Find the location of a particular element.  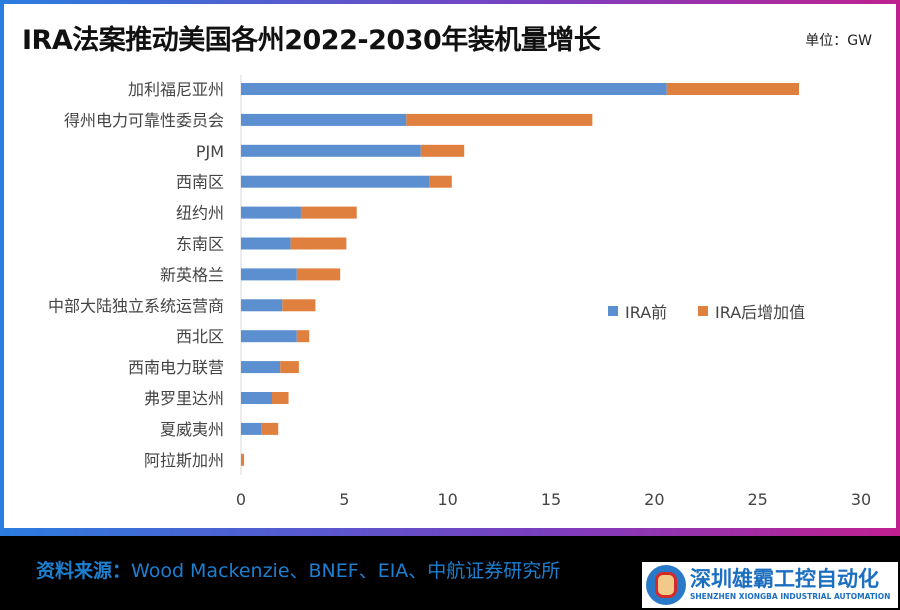

category-label: 西南电力联营 is located at coordinates (176, 367).